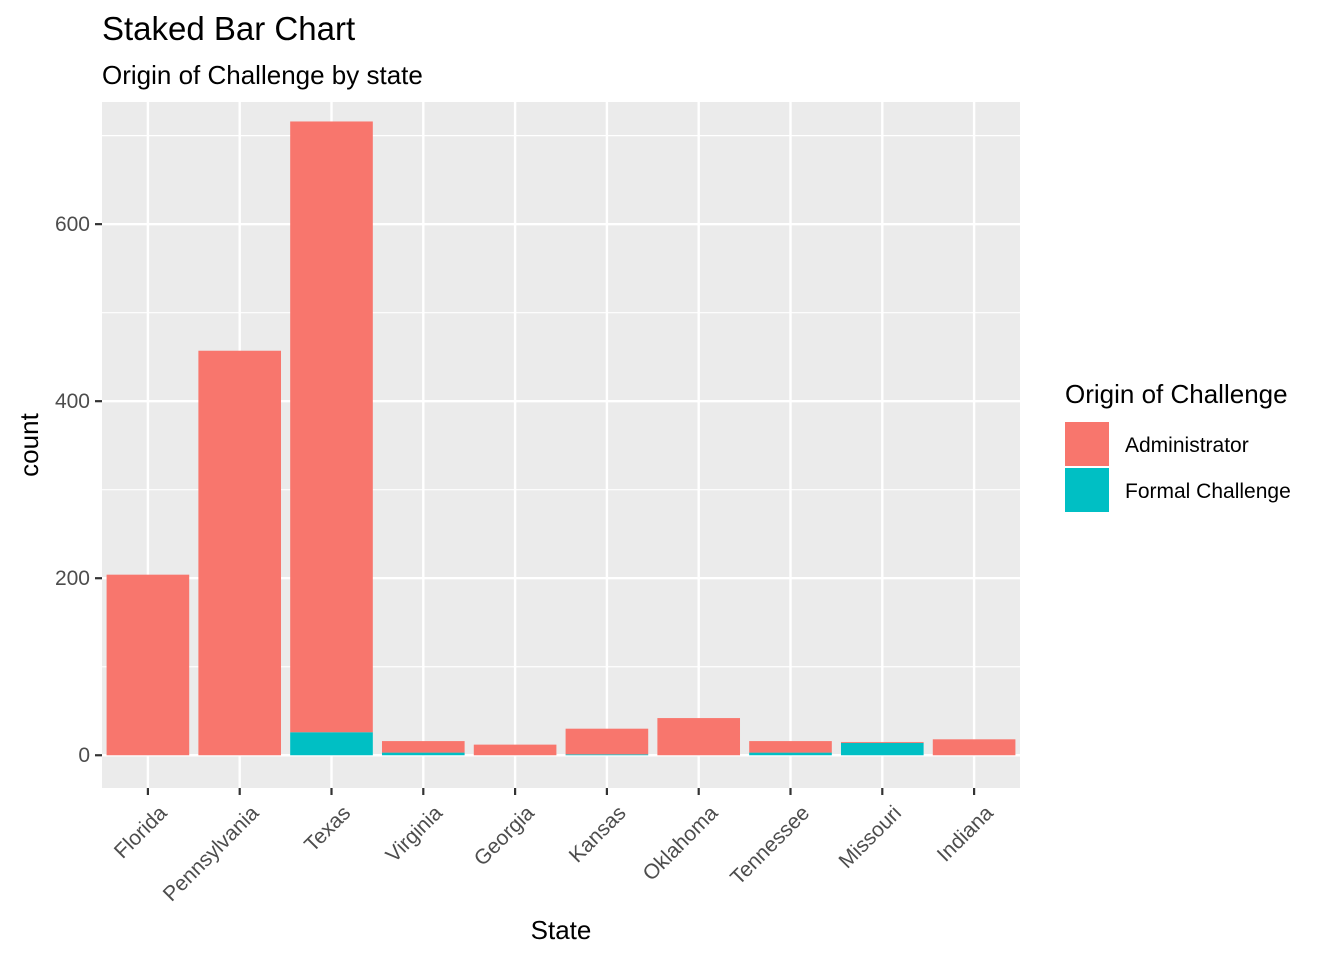 This screenshot has height=960, width=1344. I want to click on x-tick-label: Texas, so click(327, 828).